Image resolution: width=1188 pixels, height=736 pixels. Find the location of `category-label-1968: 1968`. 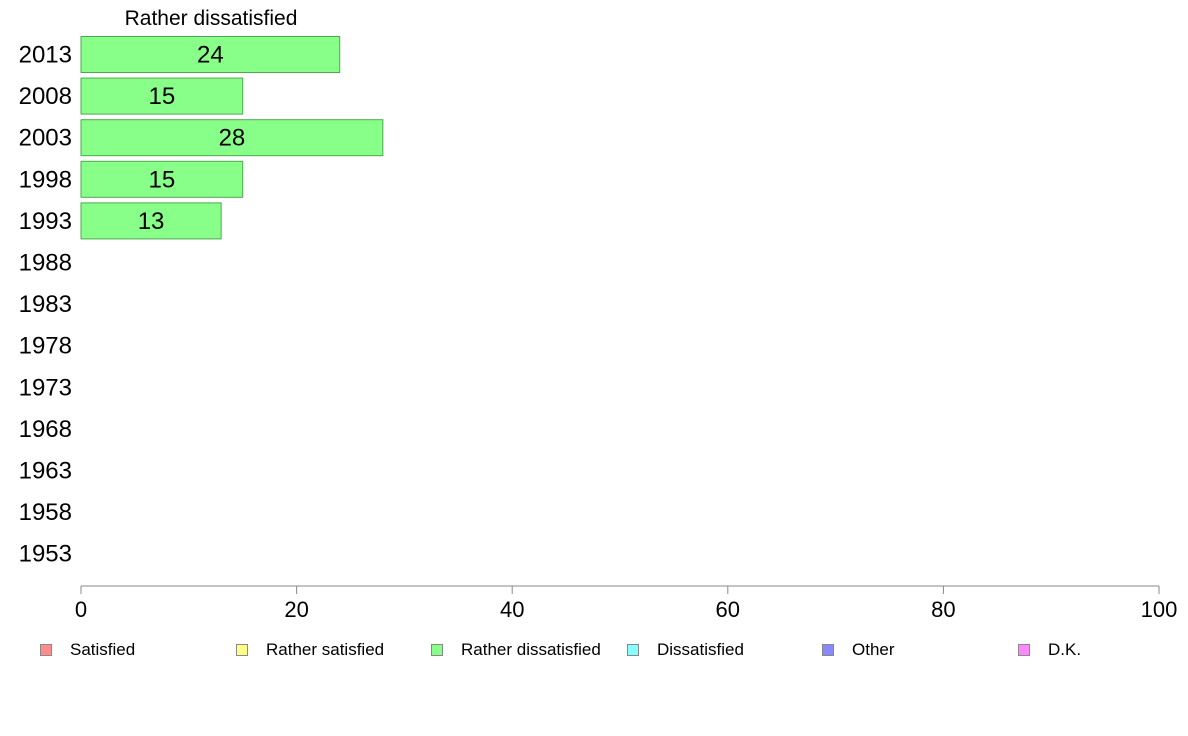

category-label-1968: 1968 is located at coordinates (45, 429).